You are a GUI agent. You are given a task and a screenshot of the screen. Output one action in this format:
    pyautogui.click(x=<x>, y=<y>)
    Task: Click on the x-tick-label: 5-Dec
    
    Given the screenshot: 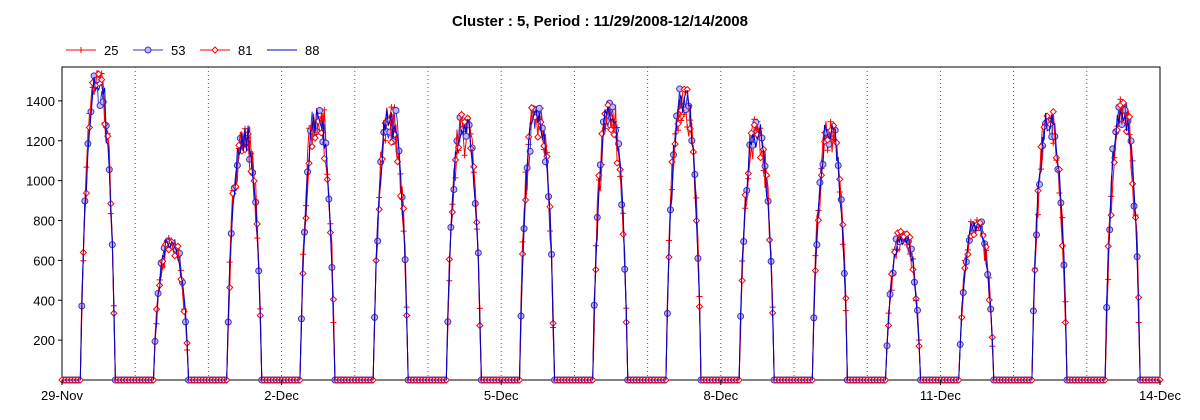 What is the action you would take?
    pyautogui.click(x=501, y=395)
    